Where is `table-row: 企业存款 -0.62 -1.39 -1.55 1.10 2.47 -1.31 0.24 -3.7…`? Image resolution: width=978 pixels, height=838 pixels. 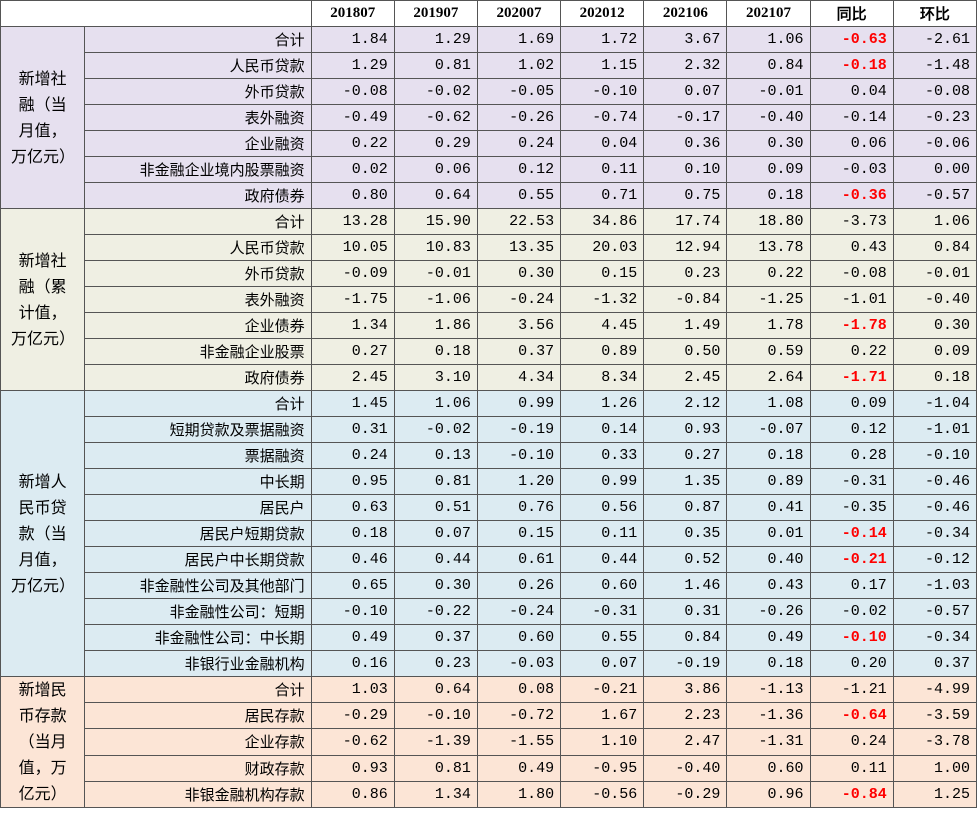
table-row: 企业存款 -0.62 -1.39 -1.55 1.10 2.47 -1.31 0.24 -3.7… is located at coordinates (489, 742).